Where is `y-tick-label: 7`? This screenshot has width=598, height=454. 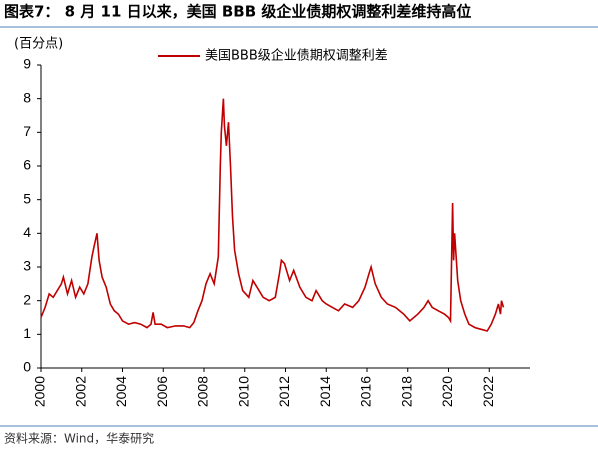
y-tick-label: 7 is located at coordinates (27, 131).